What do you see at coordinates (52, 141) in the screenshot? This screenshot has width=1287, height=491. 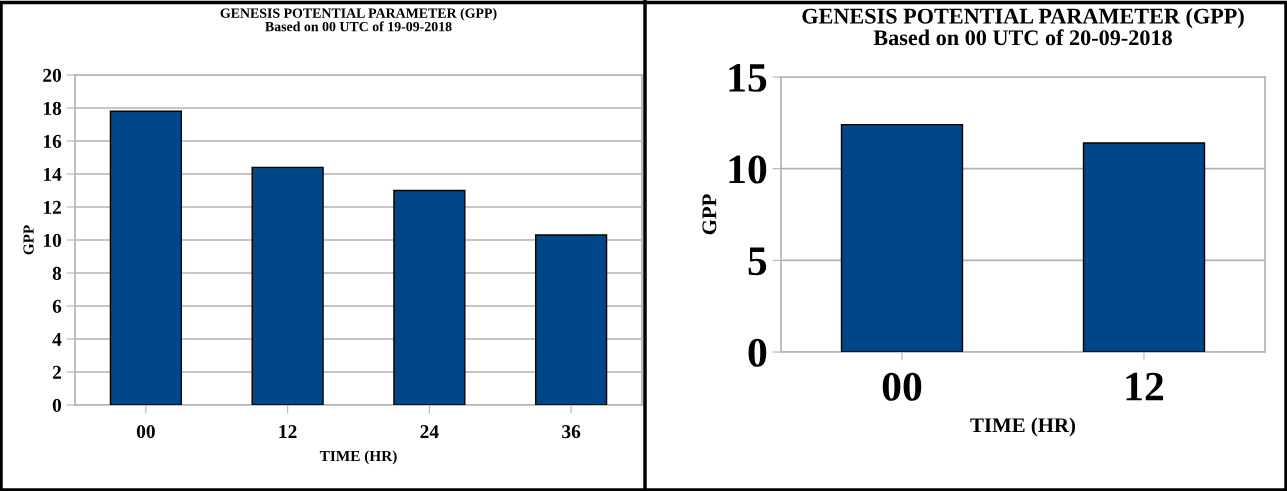 I see `y-tick-label: 16` at bounding box center [52, 141].